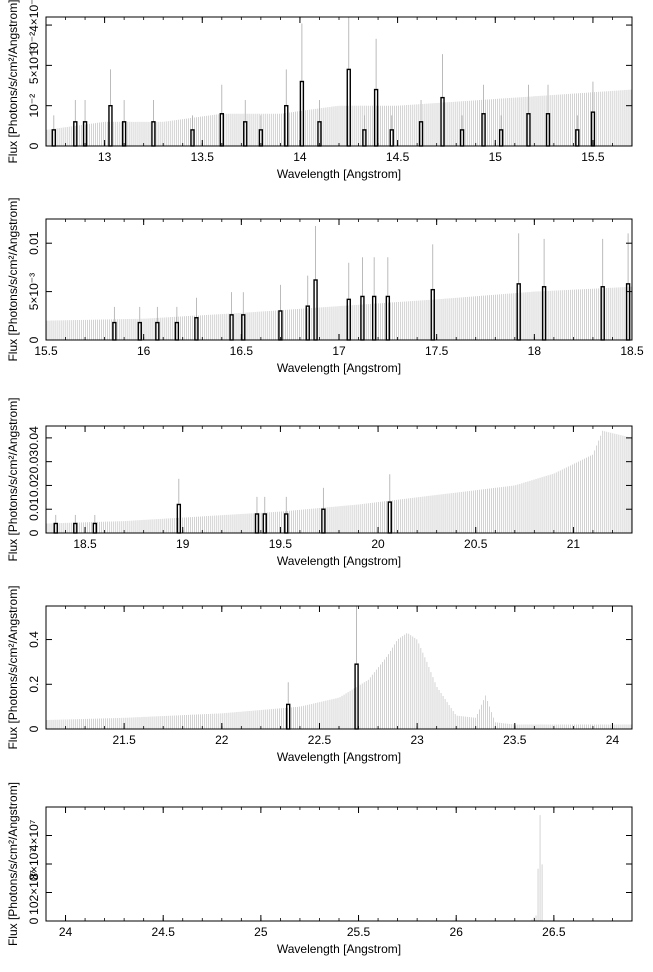 The width and height of the screenshot is (653, 972). What do you see at coordinates (34, 28) in the screenshot?
I see `y-tick-label: 10⁻²4×10⁻³` at bounding box center [34, 28].